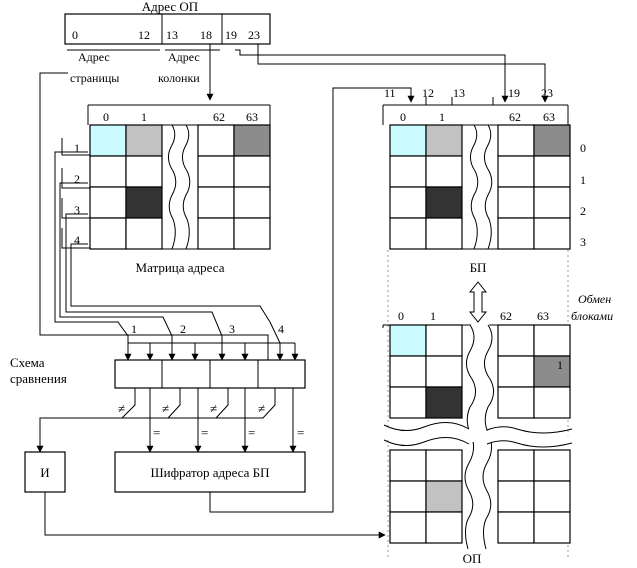  What do you see at coordinates (144, 117) in the screenshot?
I see `matrix-col-label: 1` at bounding box center [144, 117].